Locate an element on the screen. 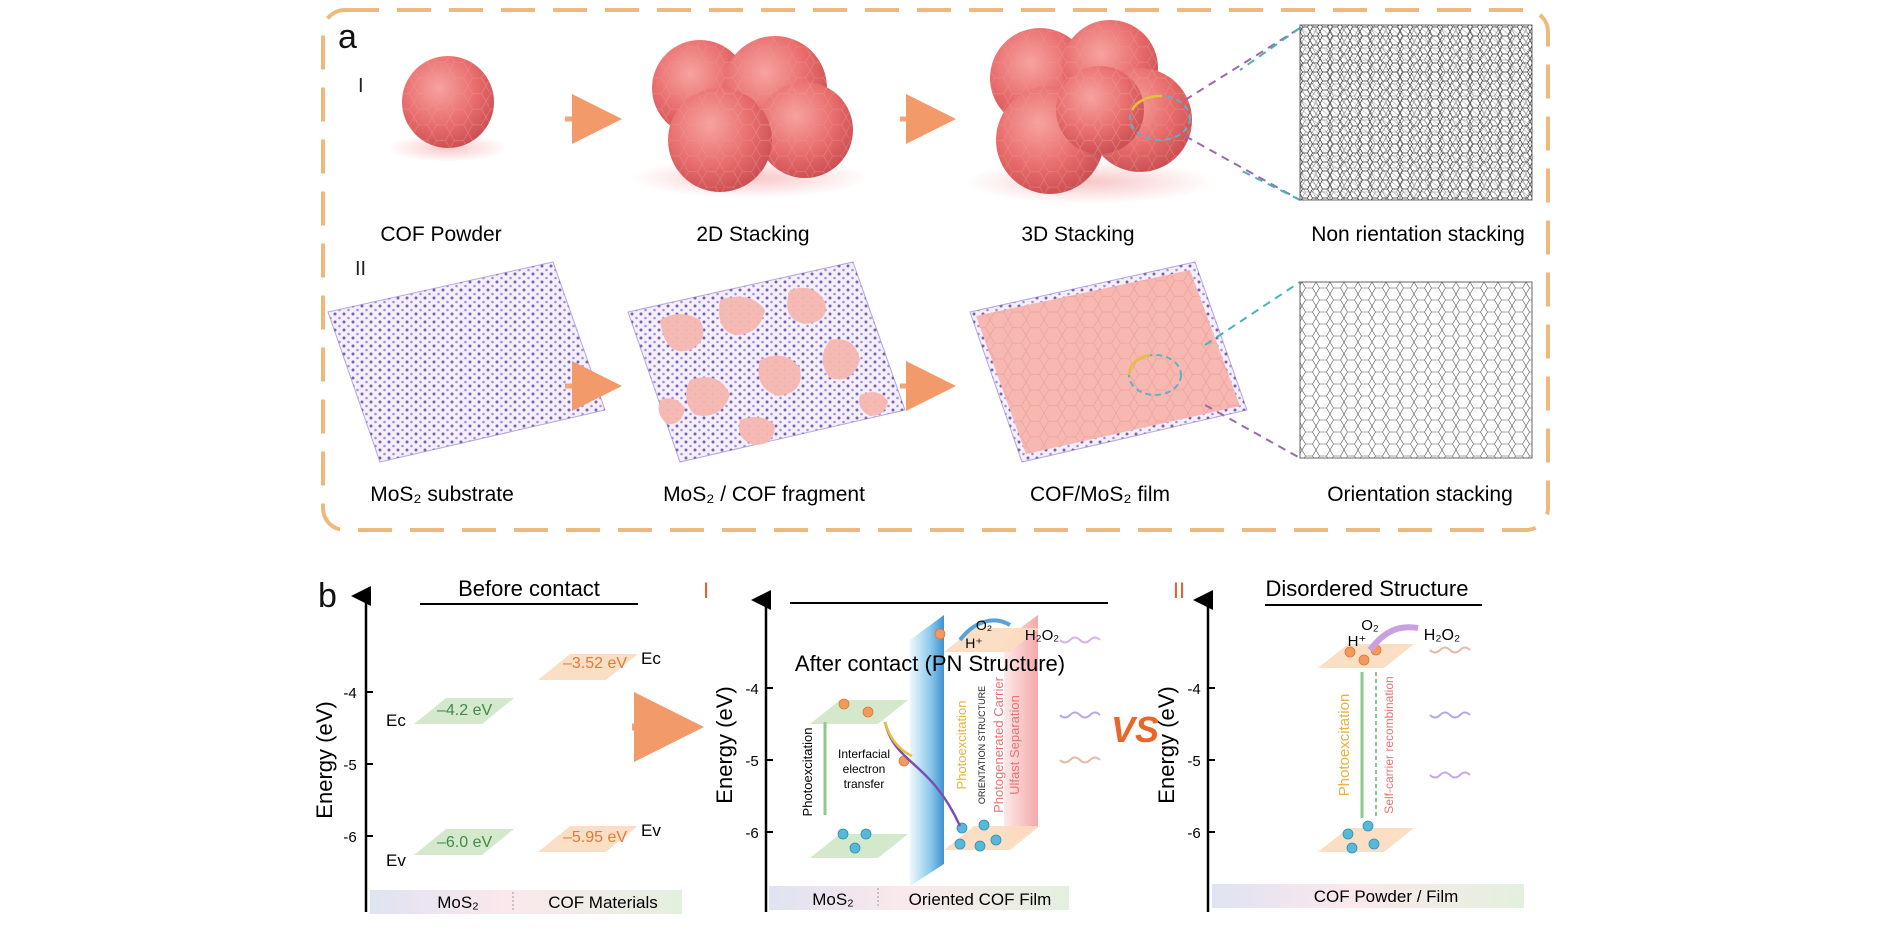  before-title: Before contact is located at coordinates (529, 588).